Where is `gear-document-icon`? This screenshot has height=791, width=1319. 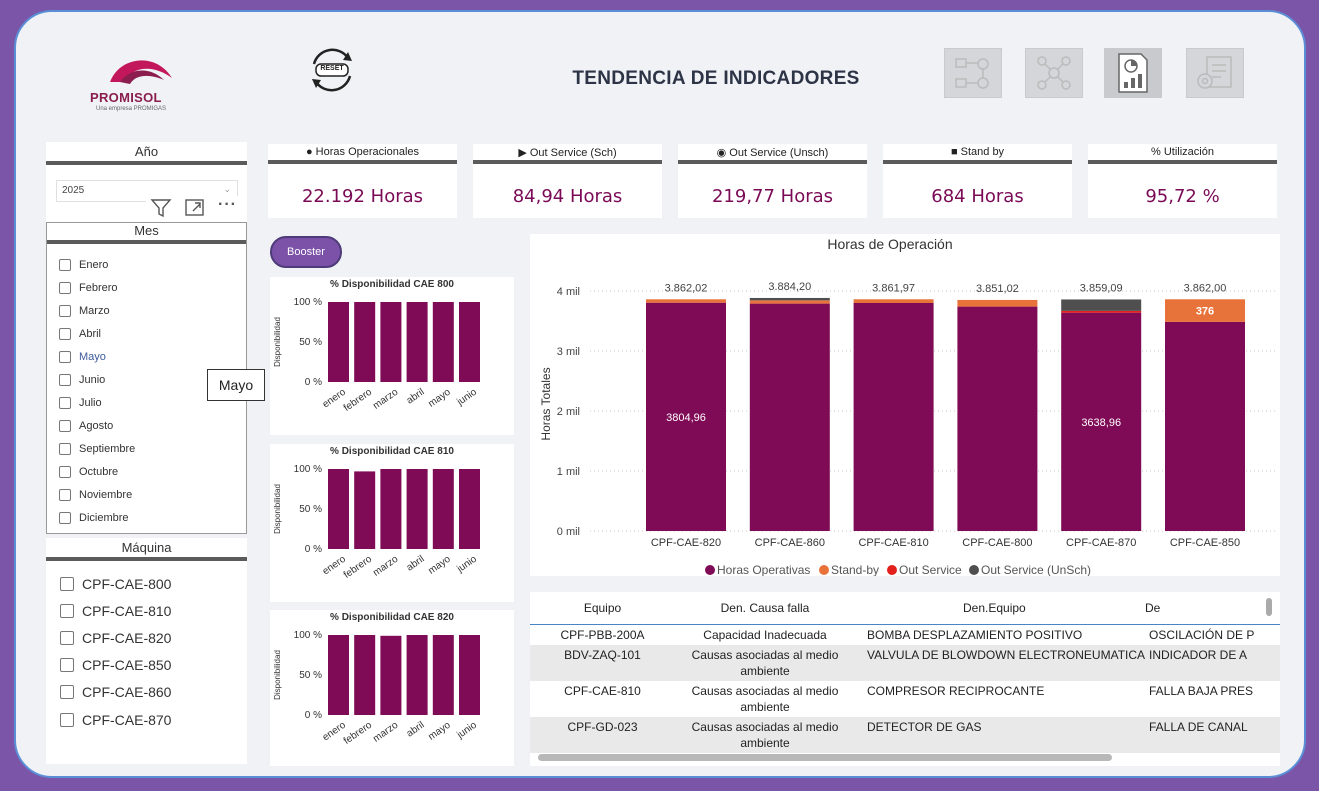
gear-document-icon is located at coordinates (1214, 72).